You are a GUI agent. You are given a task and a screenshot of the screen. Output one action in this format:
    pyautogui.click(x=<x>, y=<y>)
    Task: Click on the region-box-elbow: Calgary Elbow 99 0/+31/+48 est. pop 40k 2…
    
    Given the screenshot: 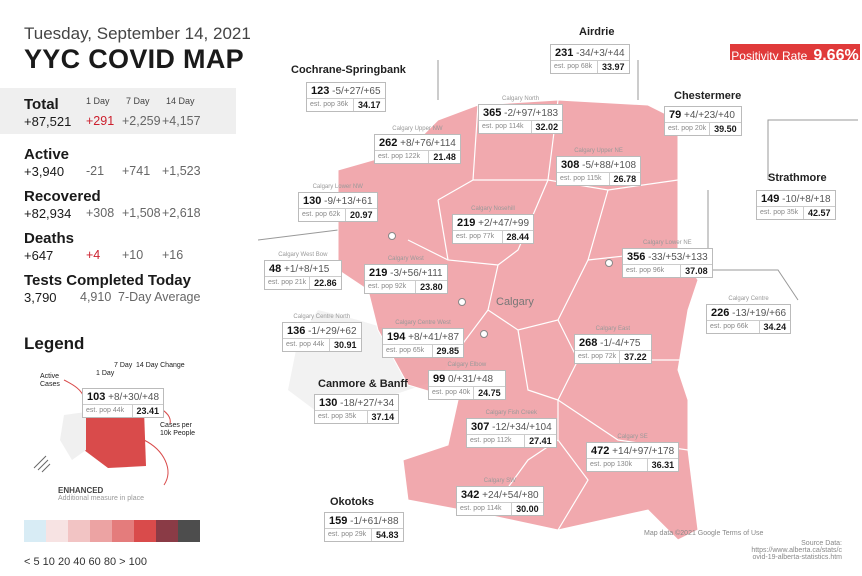 What is the action you would take?
    pyautogui.click(x=467, y=381)
    